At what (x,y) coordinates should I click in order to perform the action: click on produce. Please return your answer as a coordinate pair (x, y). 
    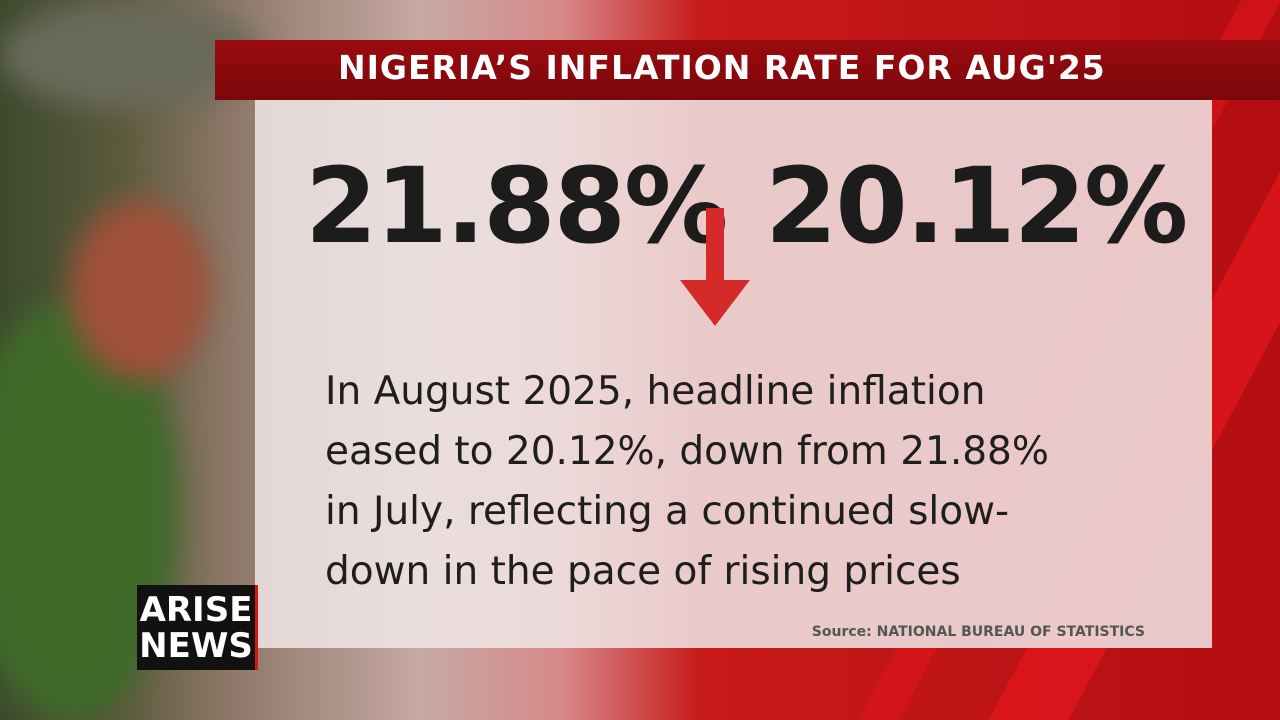
    Looking at the image, I should click on (140, 290).